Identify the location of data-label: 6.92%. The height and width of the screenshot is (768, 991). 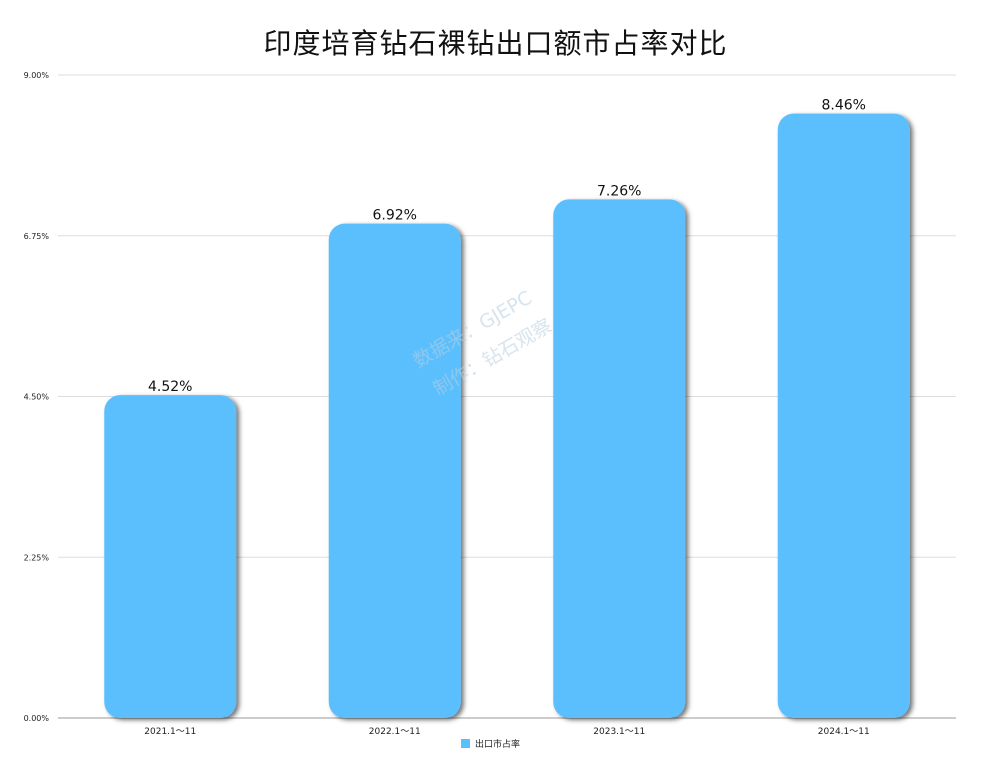
(395, 216).